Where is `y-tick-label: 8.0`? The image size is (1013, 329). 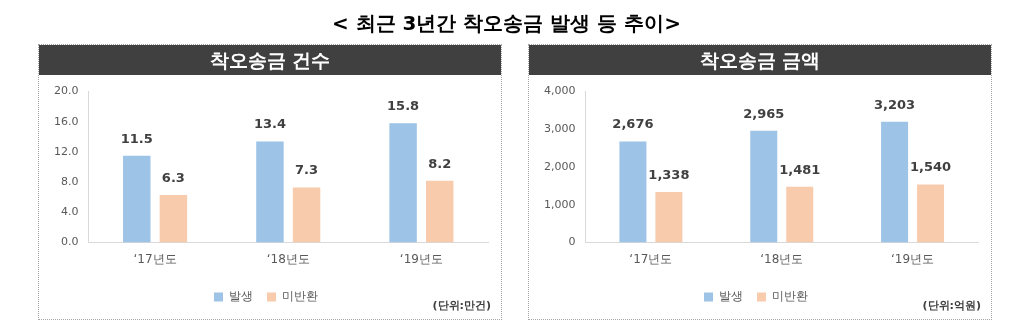 y-tick-label: 8.0 is located at coordinates (69, 182).